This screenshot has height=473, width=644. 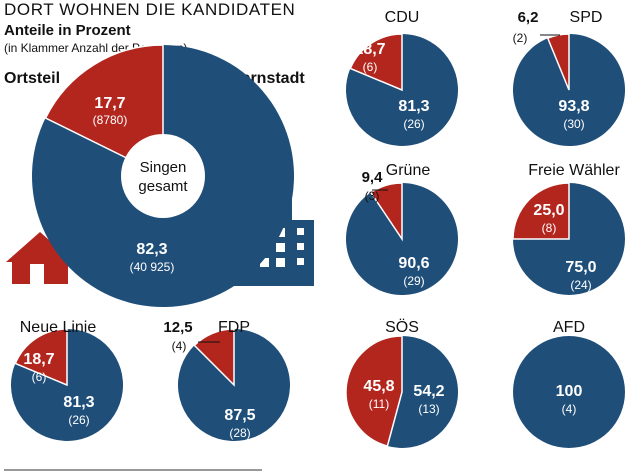 What do you see at coordinates (402, 327) in the screenshot?
I see `soes-title: SÖS` at bounding box center [402, 327].